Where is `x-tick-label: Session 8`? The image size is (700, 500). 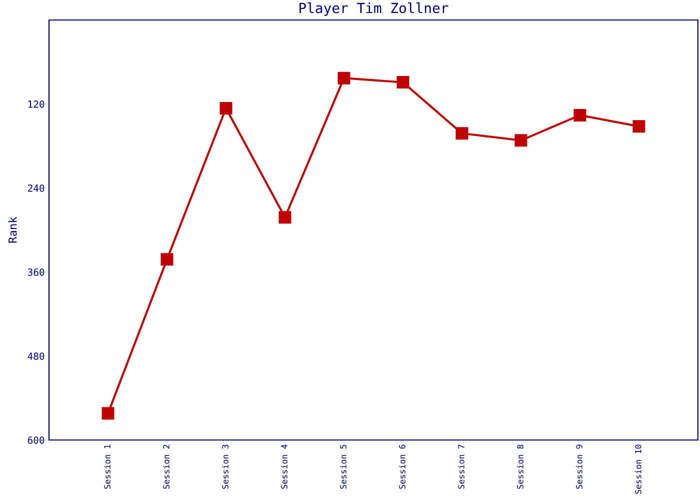 x-tick-label: Session 8 is located at coordinates (520, 466).